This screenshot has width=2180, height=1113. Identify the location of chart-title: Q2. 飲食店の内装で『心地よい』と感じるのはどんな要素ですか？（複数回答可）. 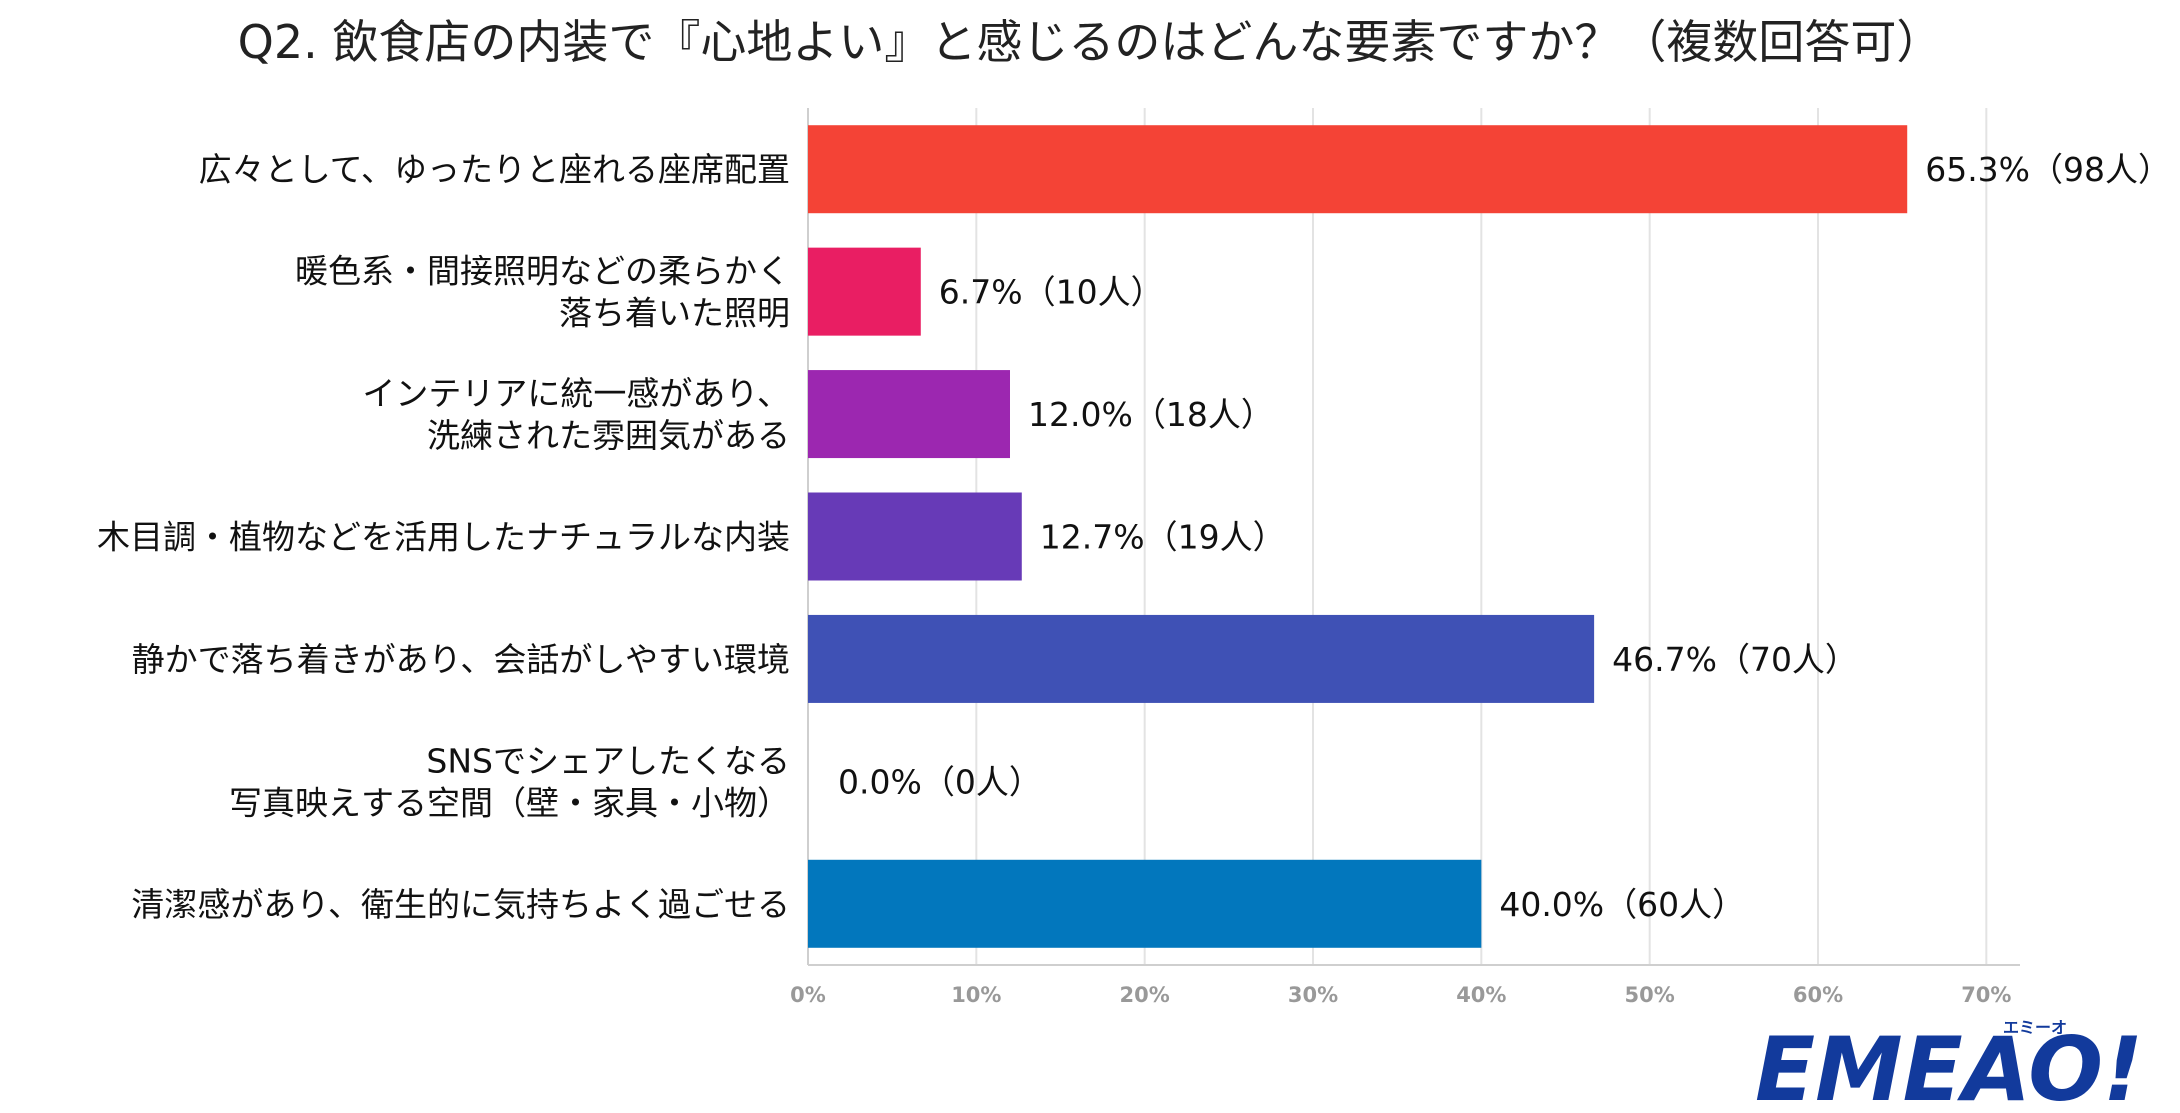
(1090, 42).